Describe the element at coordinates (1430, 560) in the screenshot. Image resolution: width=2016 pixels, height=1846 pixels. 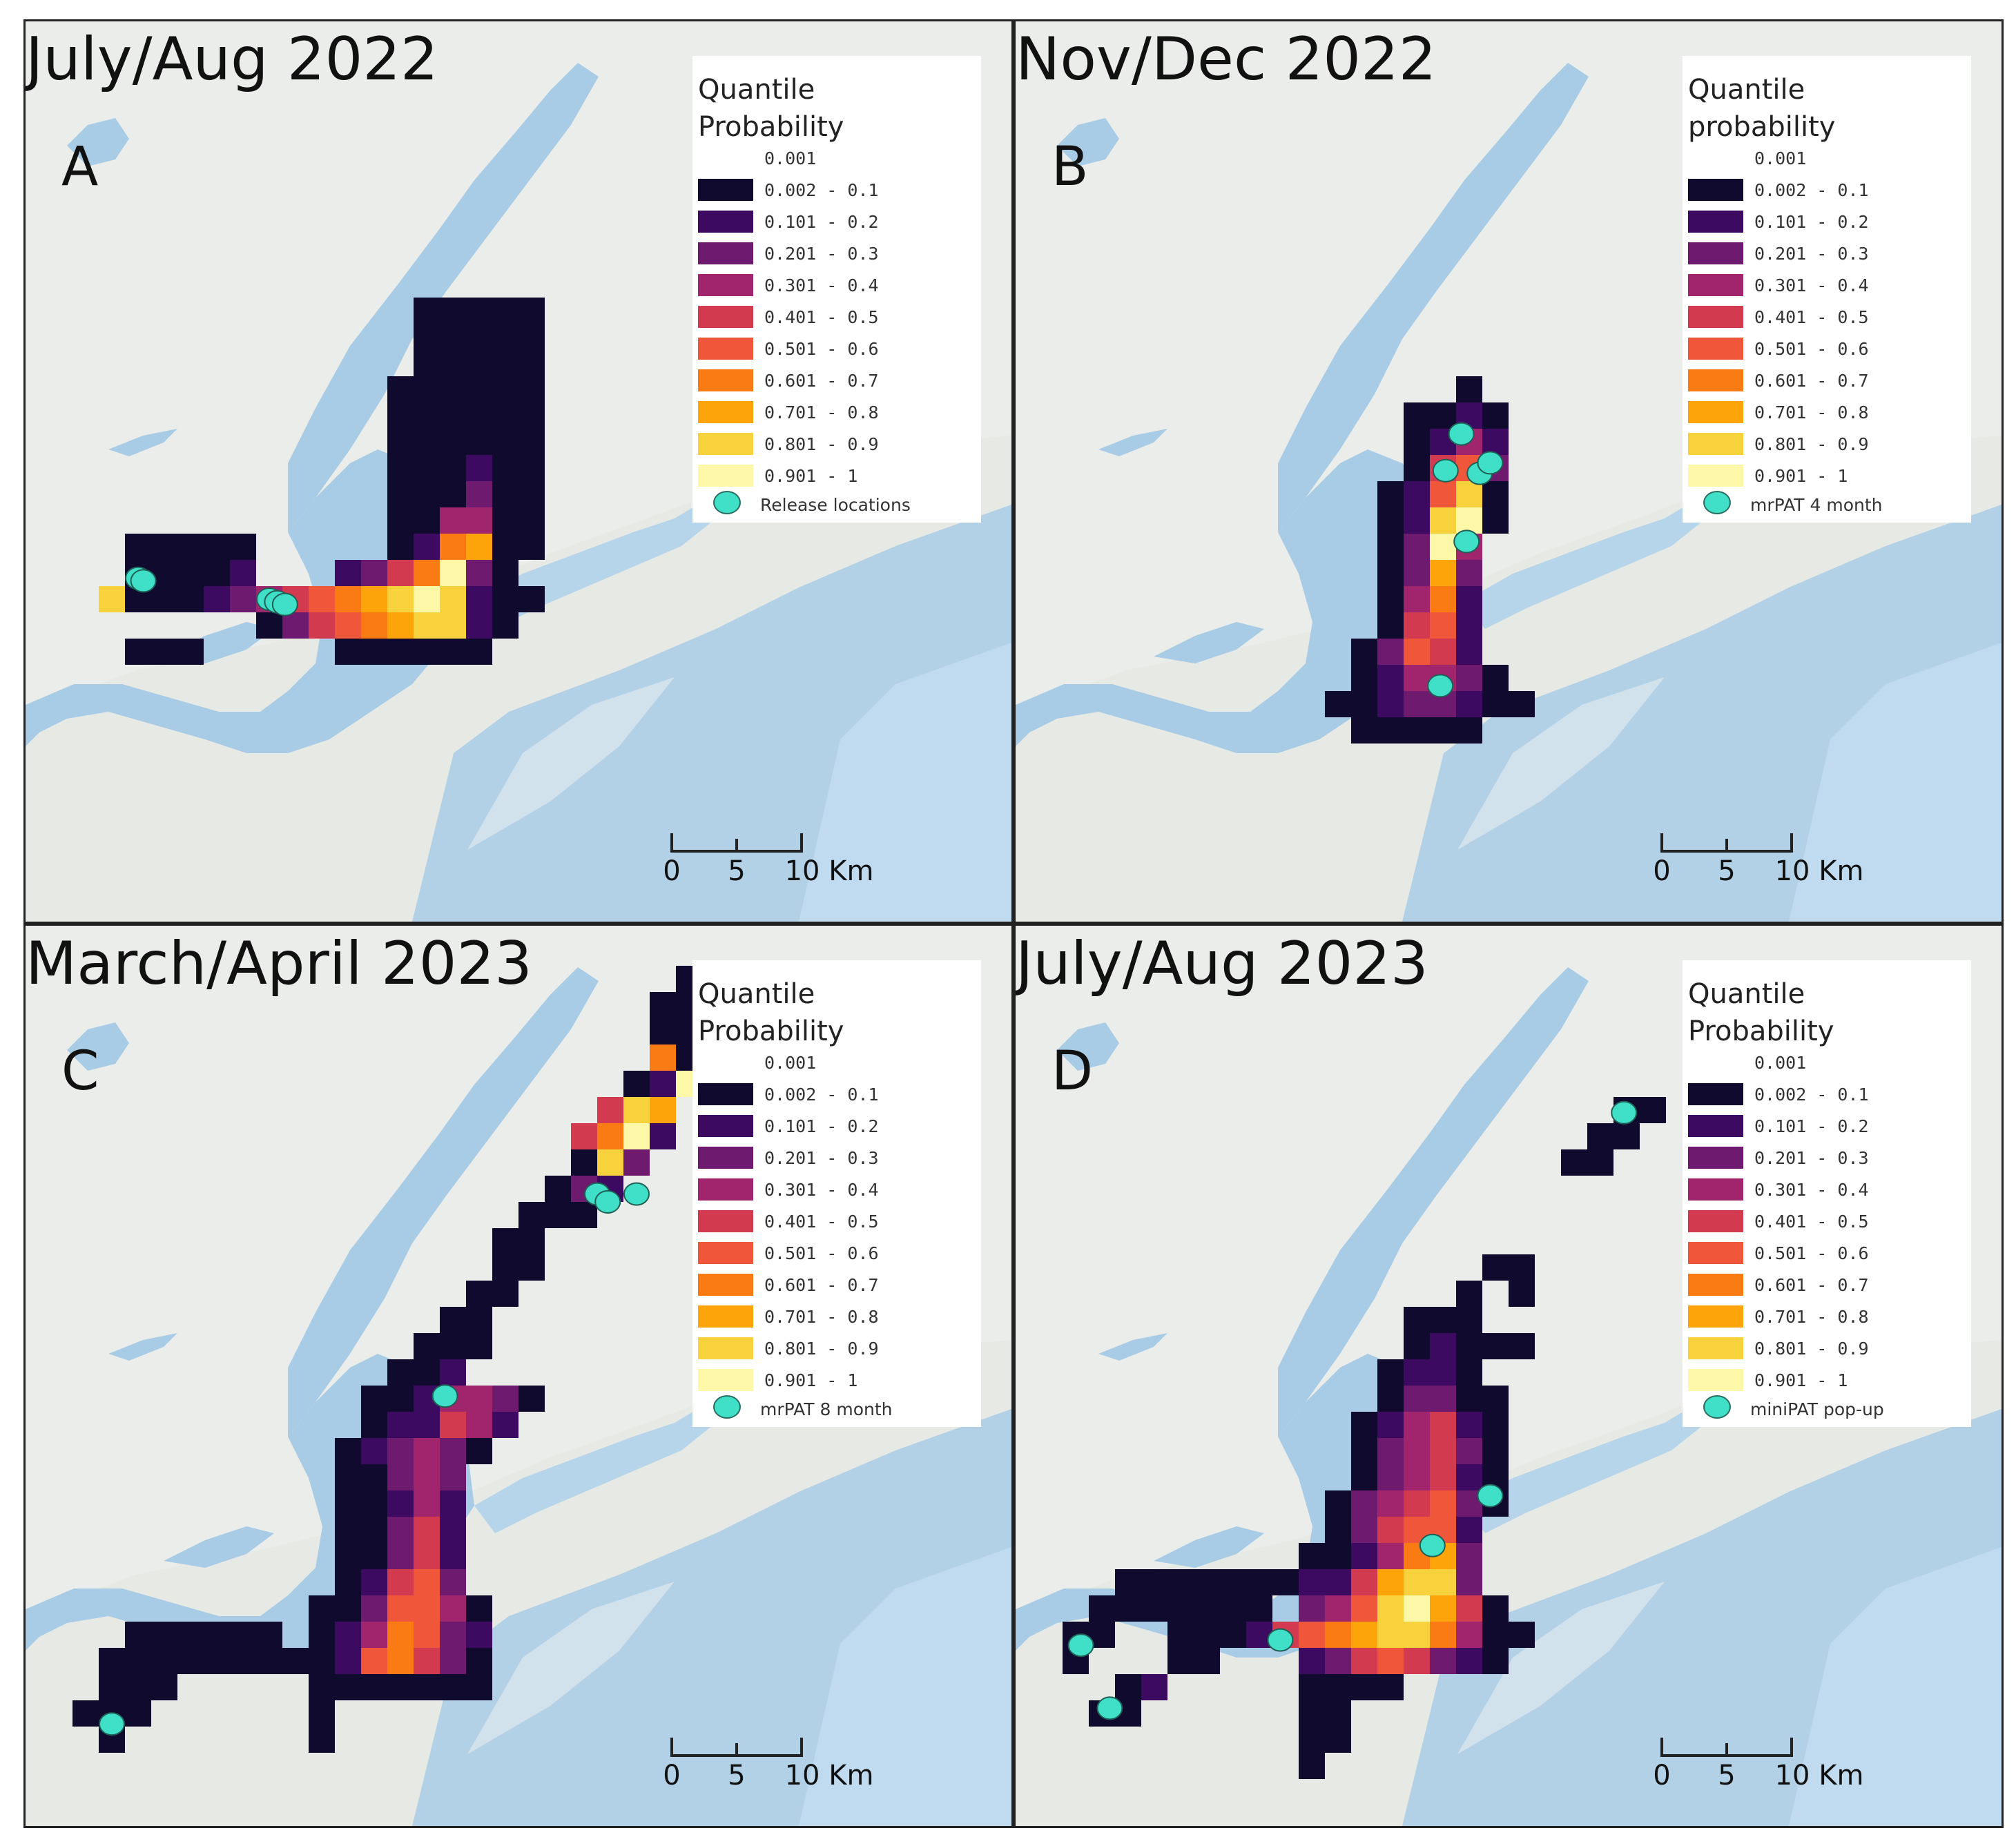
I see `probability-grid` at that location.